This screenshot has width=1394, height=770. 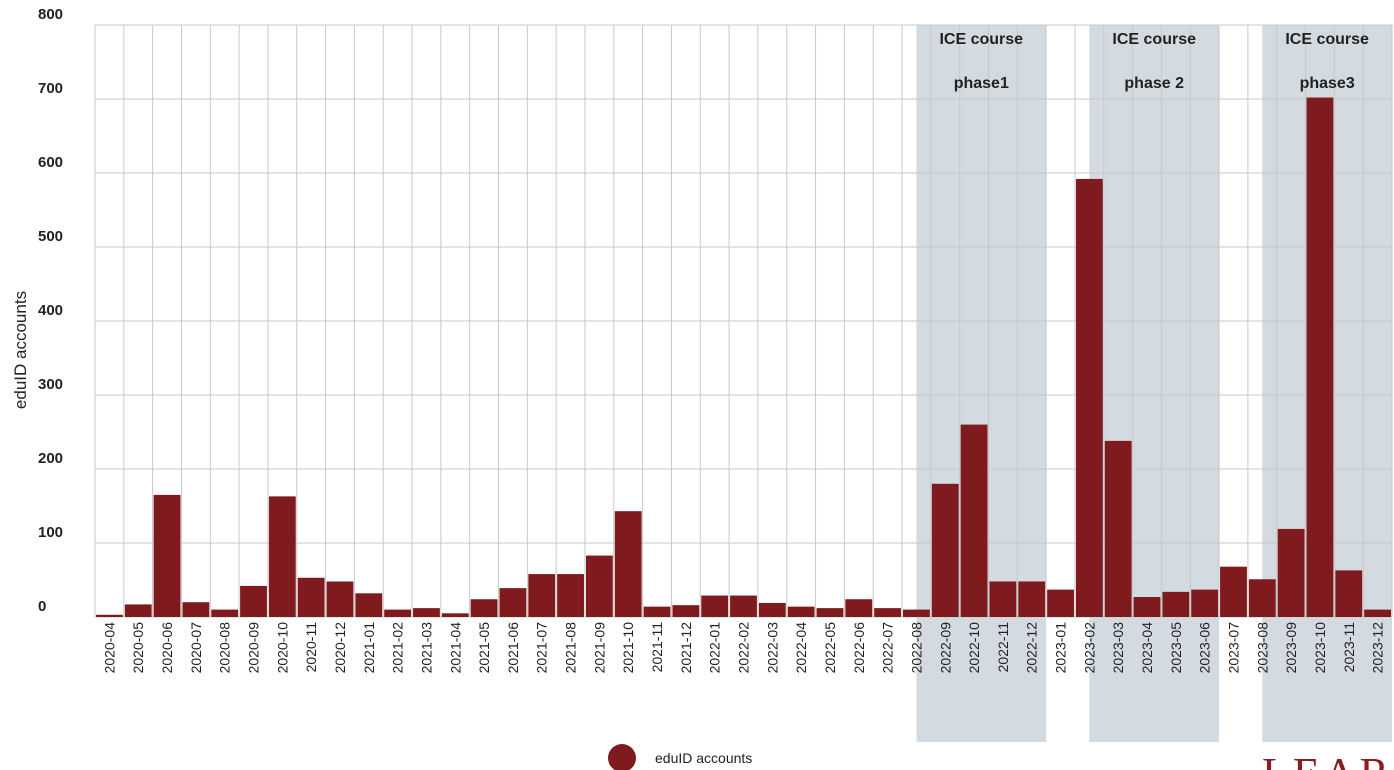 I want to click on x-tick-label: 2020-11, so click(x=311, y=647).